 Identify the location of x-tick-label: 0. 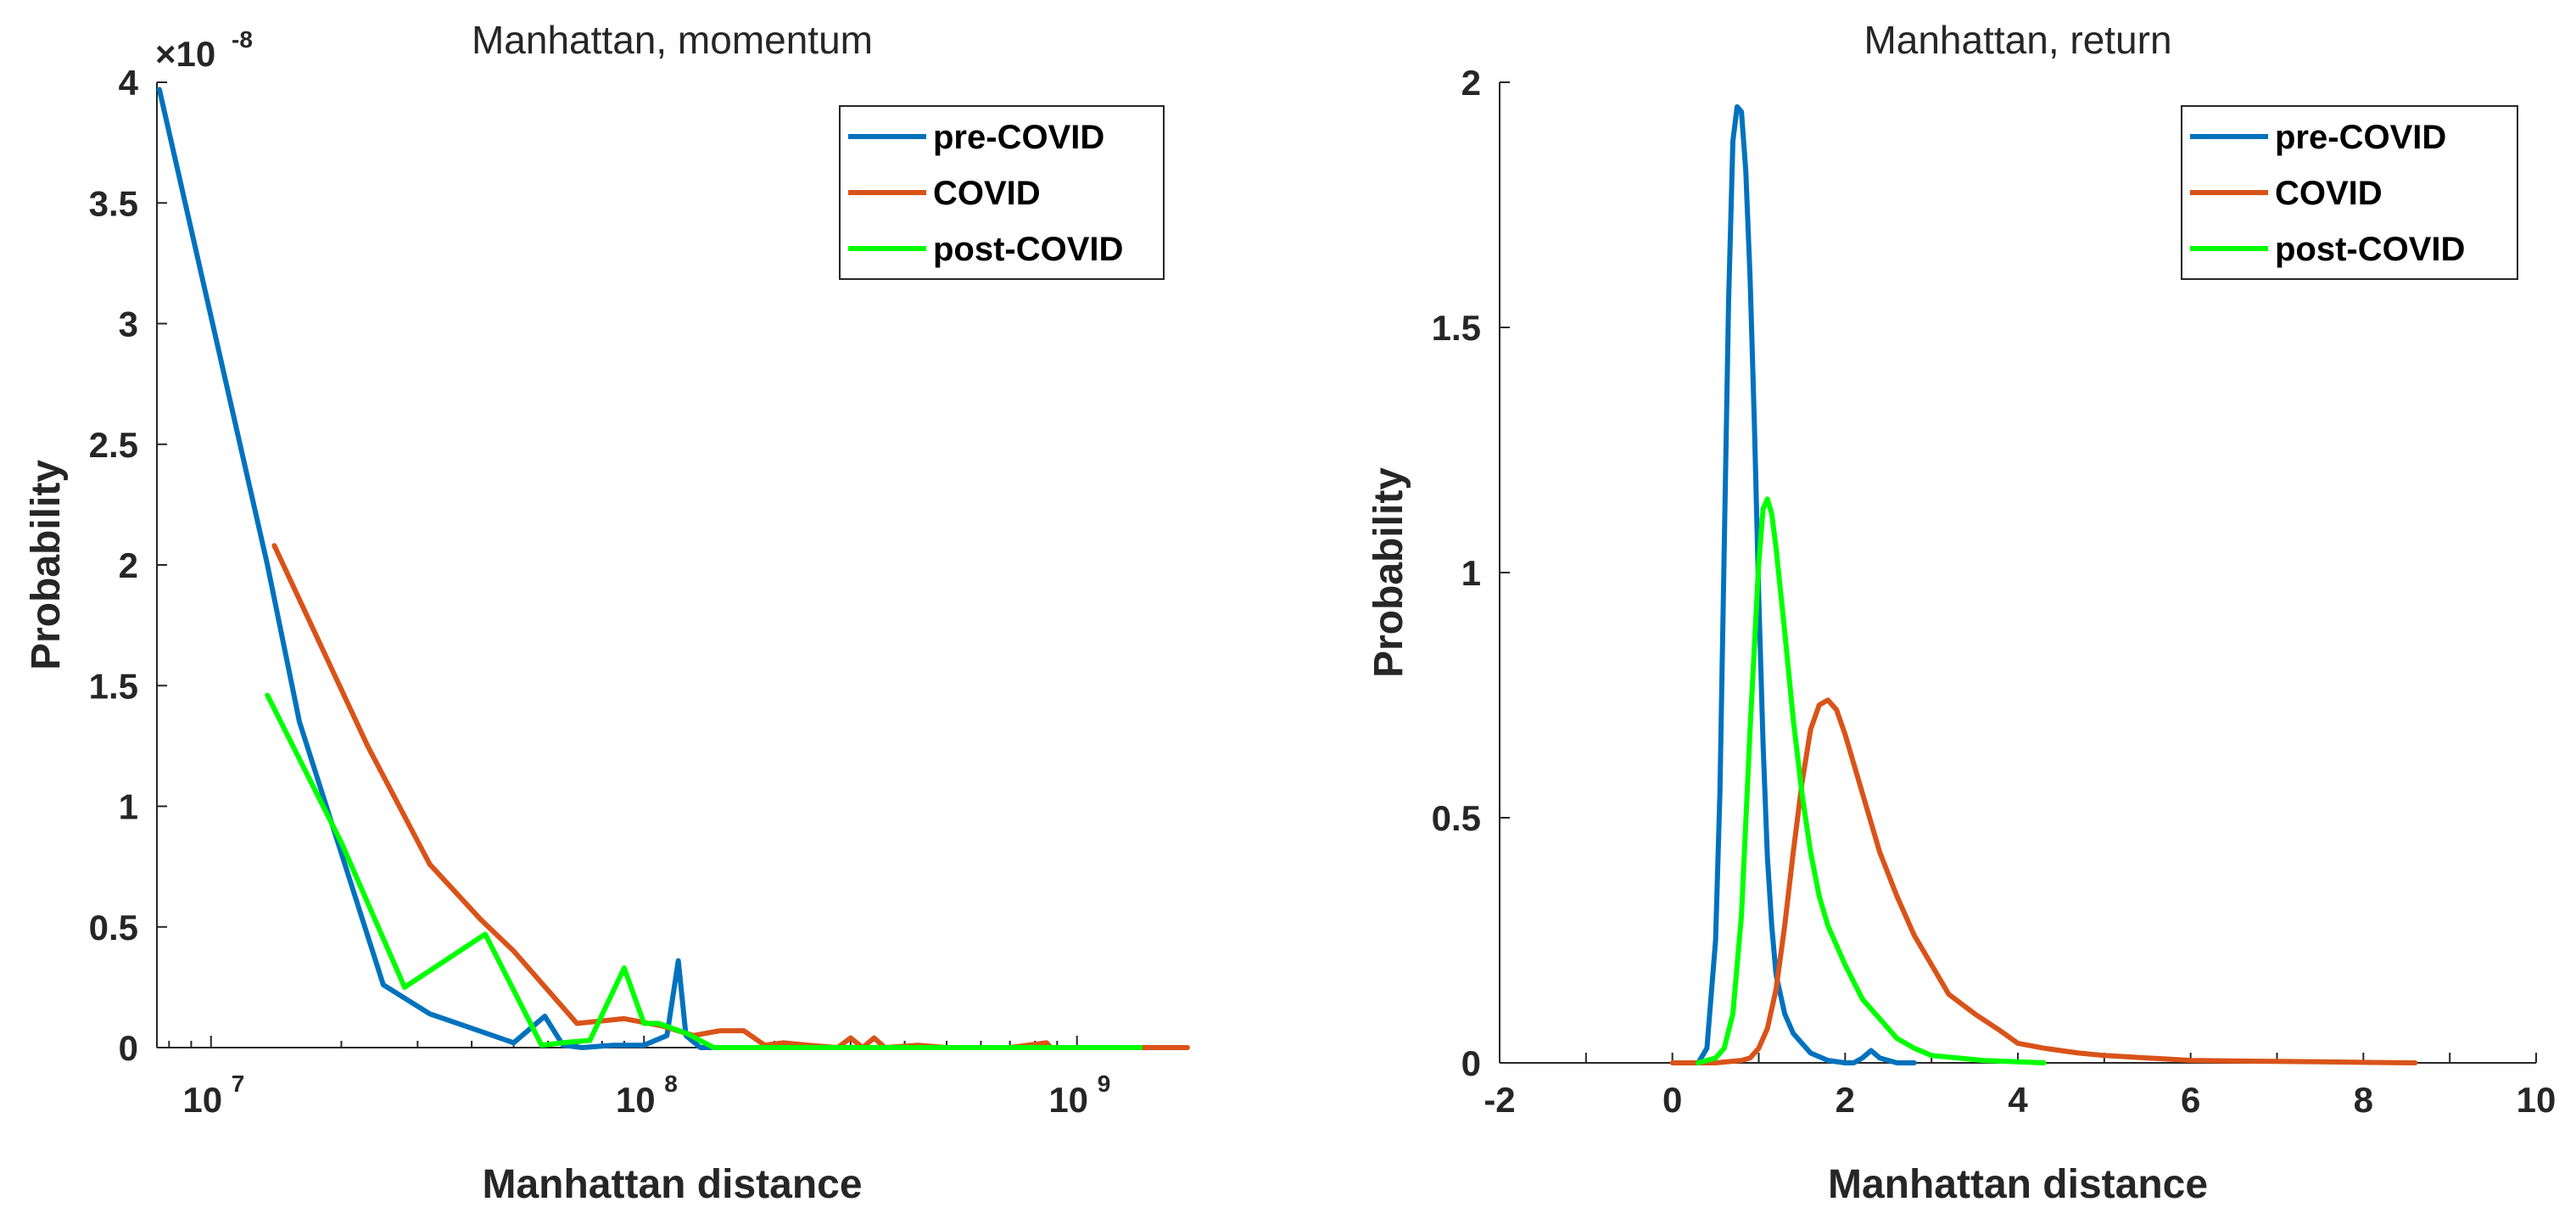
(1672, 1100).